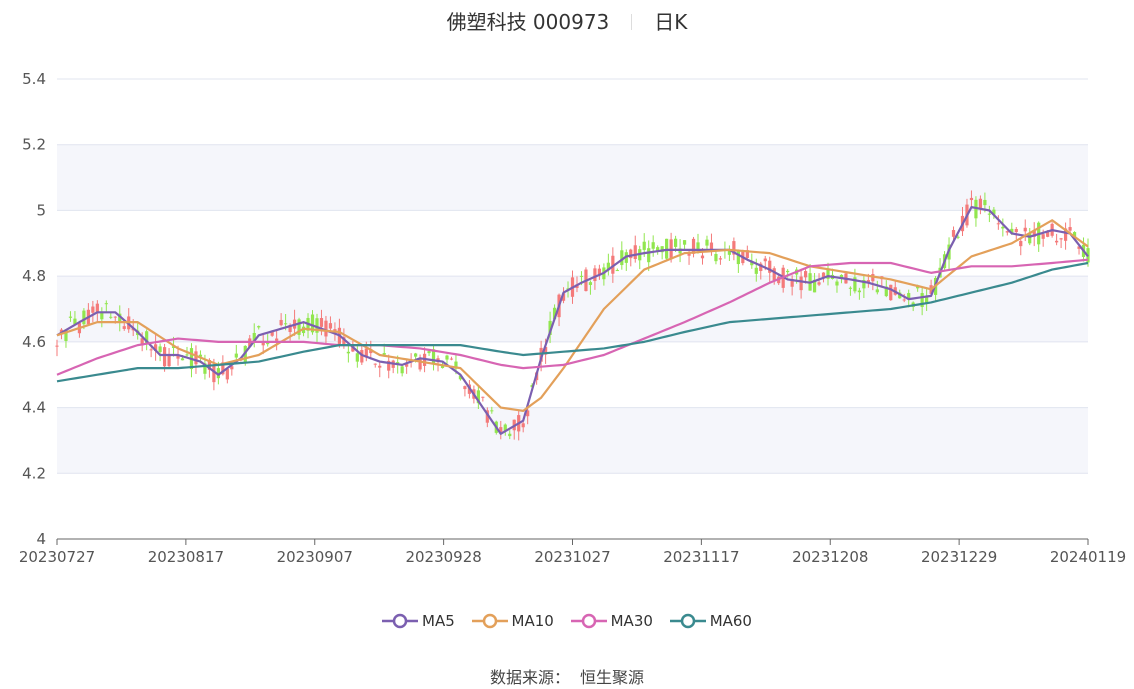 Image resolution: width=1134 pixels, height=689 pixels. I want to click on legend-item-ma30: MA30, so click(611, 621).